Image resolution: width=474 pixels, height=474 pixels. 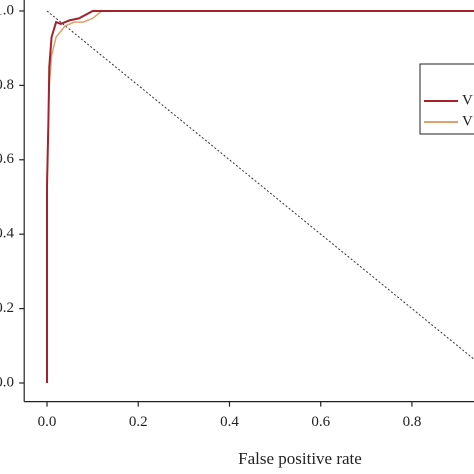 What do you see at coordinates (229, 422) in the screenshot?
I see `x-tick-label: 0.4` at bounding box center [229, 422].